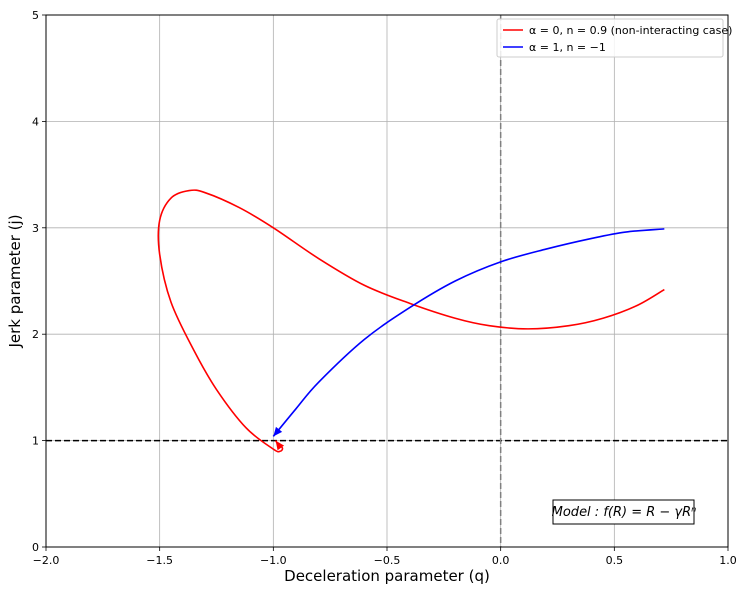 The image size is (747, 598). I want to click on legend-label-1: α = 0, n = 0.9 (non-interacting case), so click(630, 30).